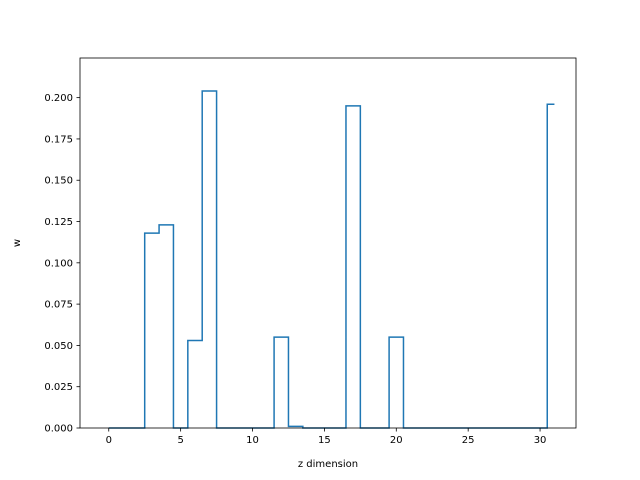 This screenshot has width=640, height=480. I want to click on x-tick-label: 5, so click(180, 440).